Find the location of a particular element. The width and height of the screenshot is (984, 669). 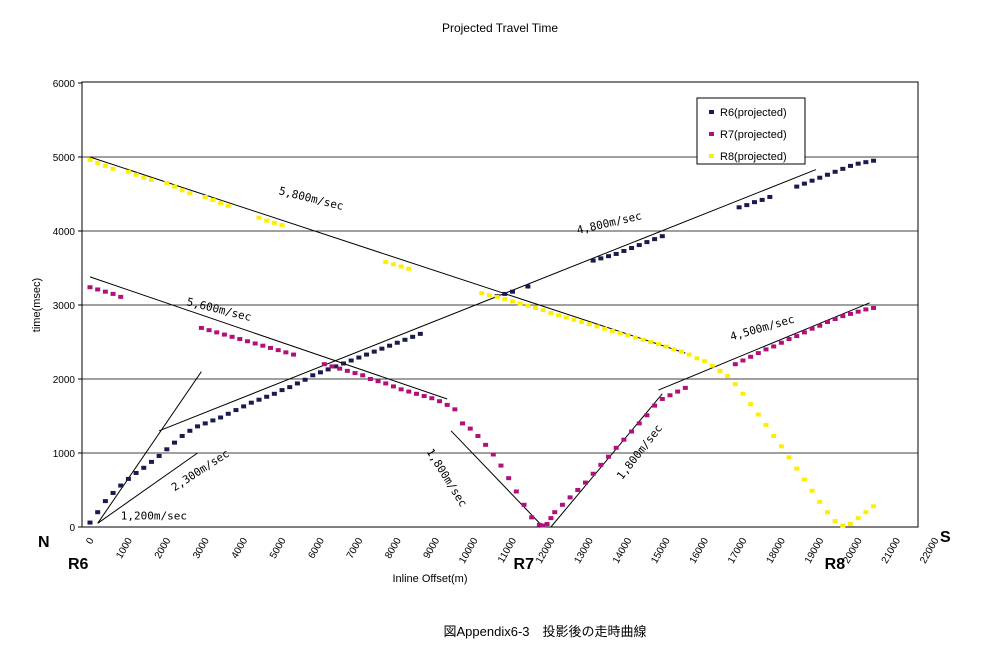

x-tick-label: 17000 is located at coordinates (738, 551).